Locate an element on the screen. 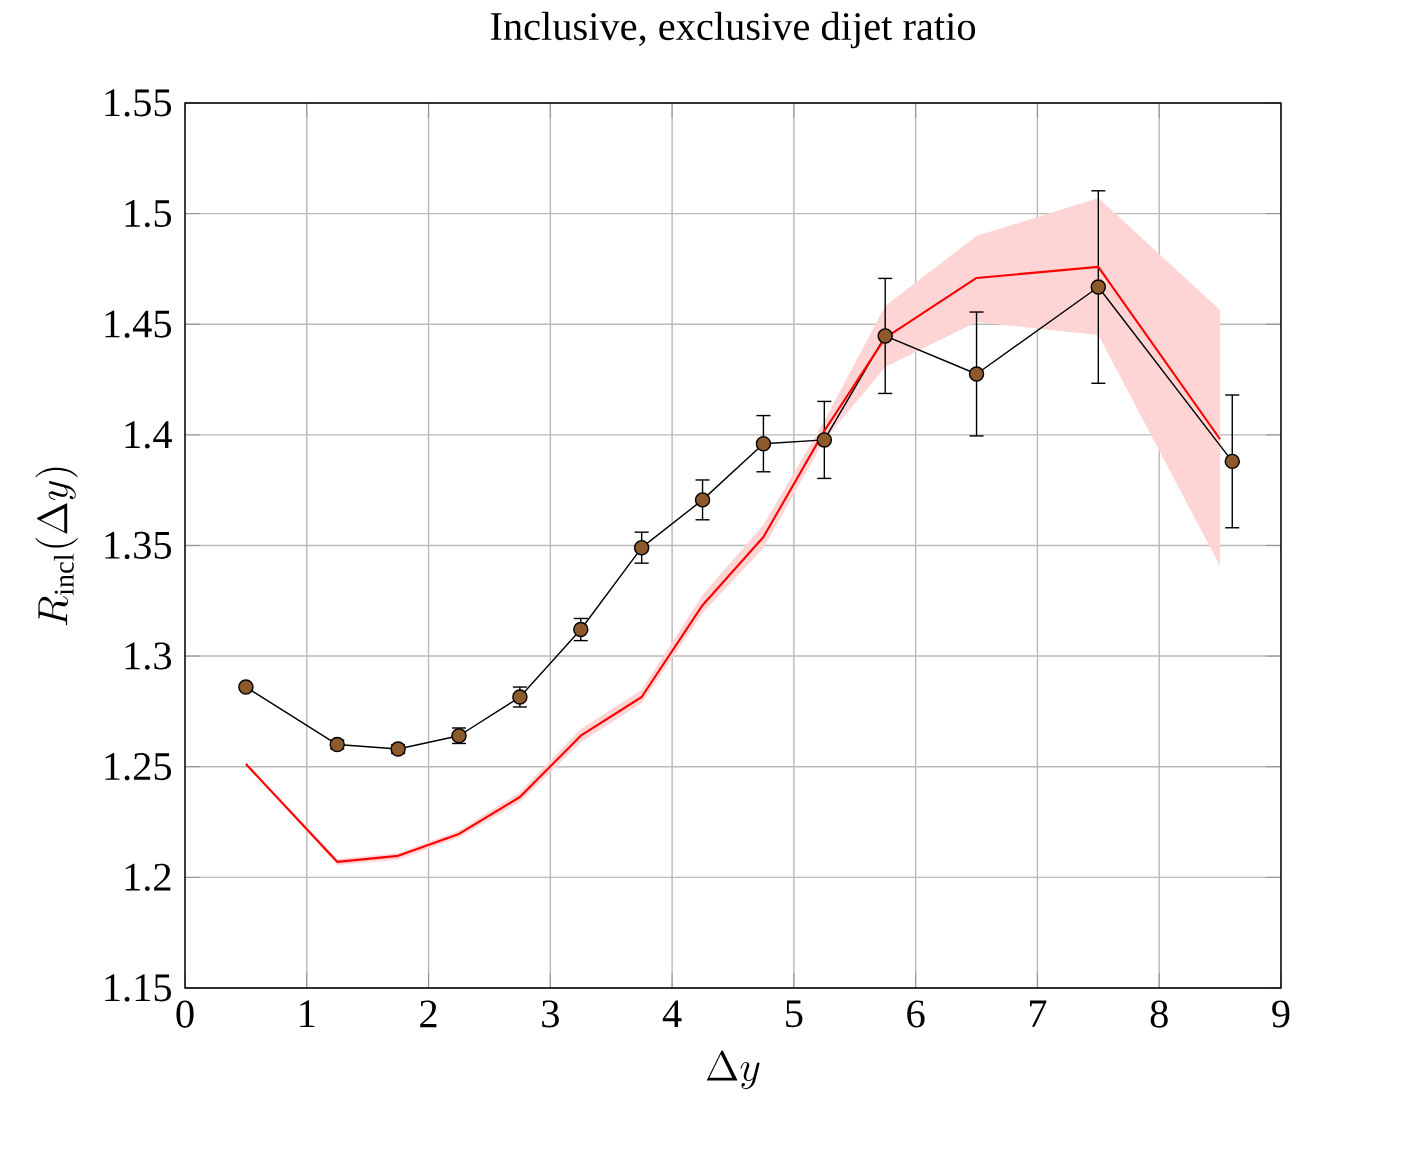 The height and width of the screenshot is (1163, 1411). y-tick-label: 1.25 is located at coordinates (138, 767).